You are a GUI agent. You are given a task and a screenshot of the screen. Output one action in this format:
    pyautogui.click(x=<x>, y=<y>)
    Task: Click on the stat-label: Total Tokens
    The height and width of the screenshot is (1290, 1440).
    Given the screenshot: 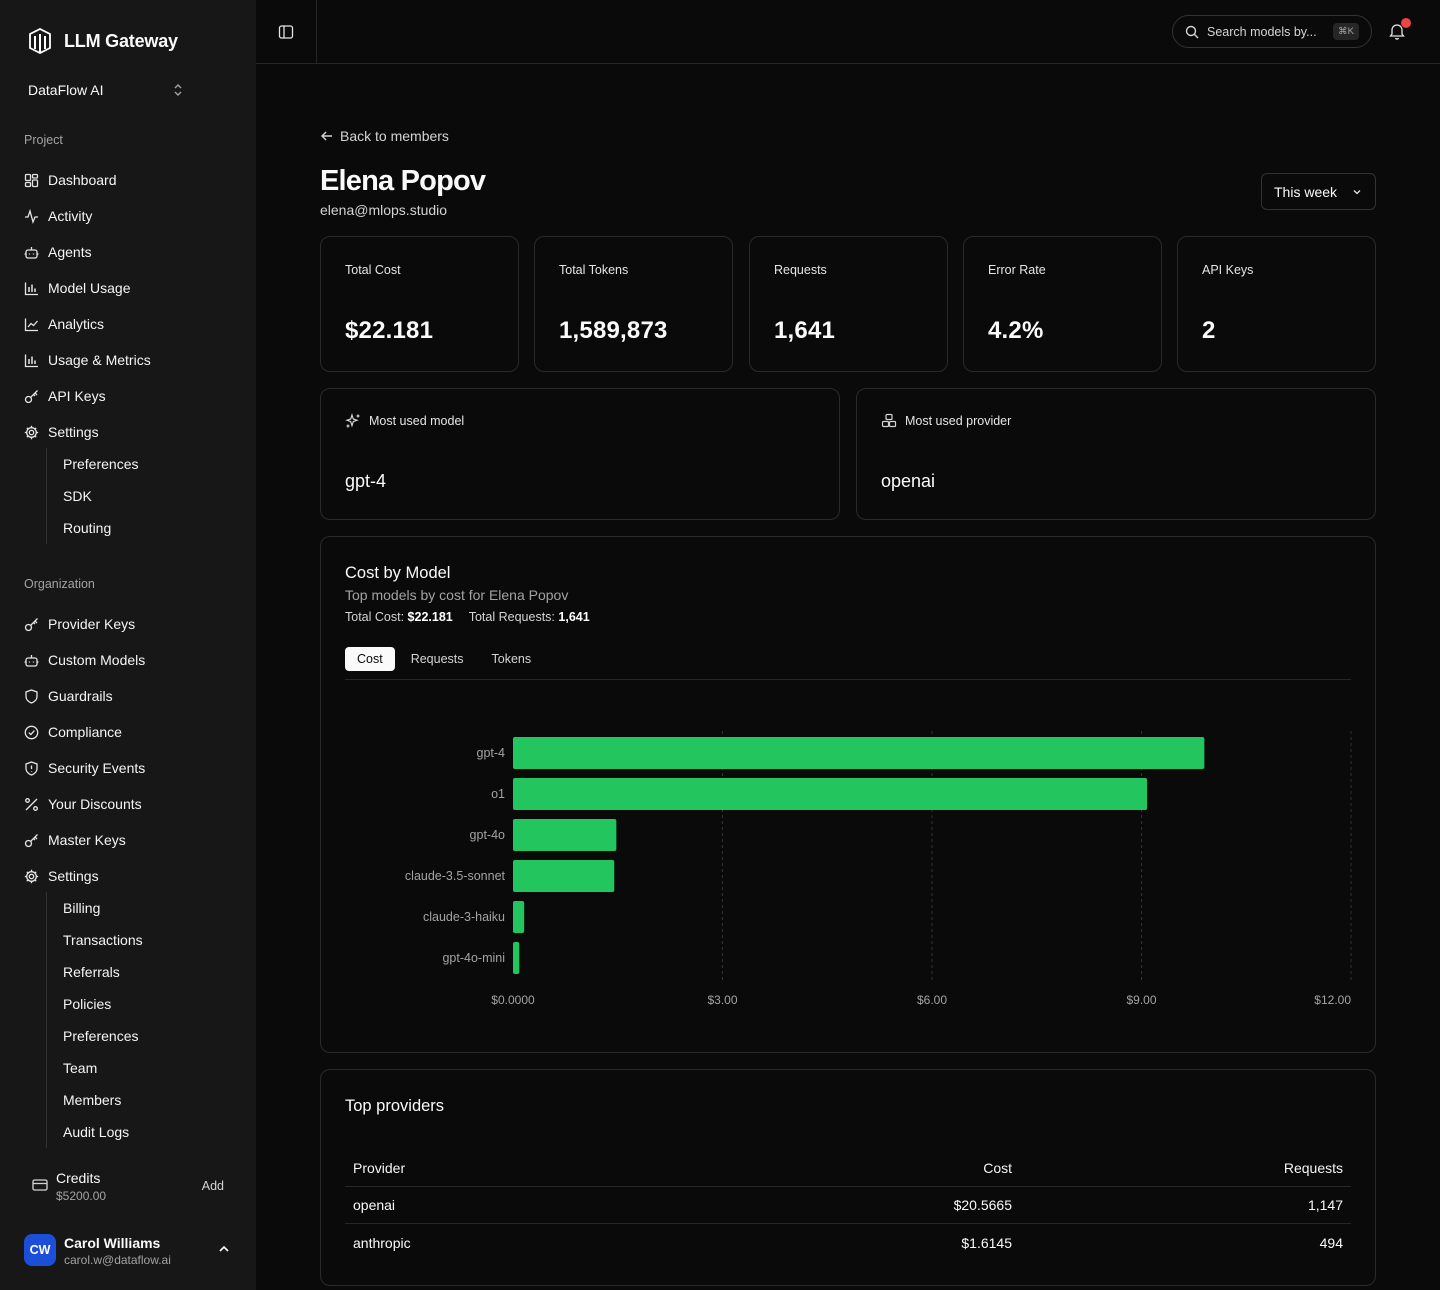 What is the action you would take?
    pyautogui.click(x=594, y=270)
    